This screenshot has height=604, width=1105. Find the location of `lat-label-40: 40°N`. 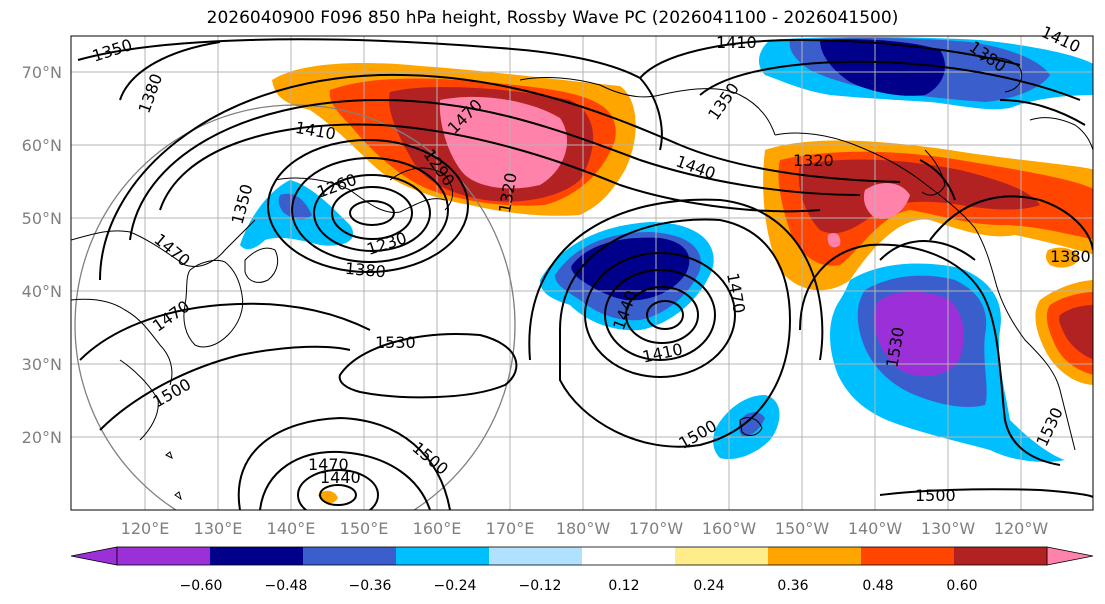

lat-label-40: 40°N is located at coordinates (42, 291).